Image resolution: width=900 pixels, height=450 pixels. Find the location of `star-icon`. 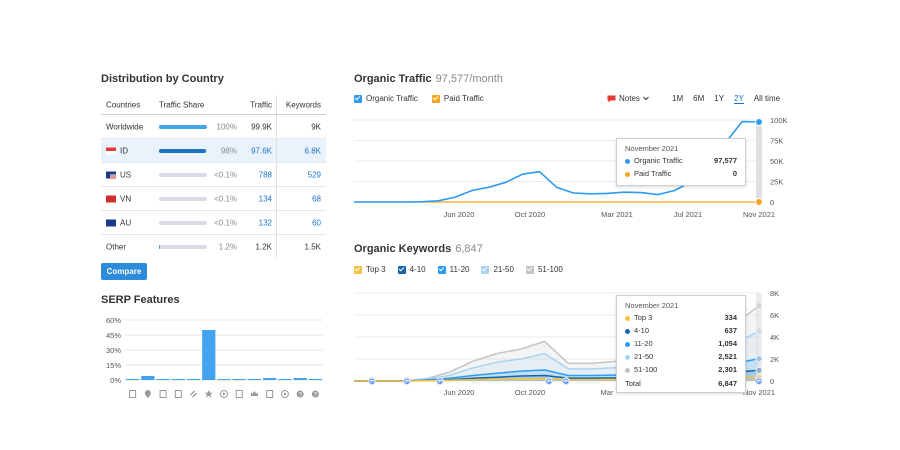

star-icon is located at coordinates (208, 394).